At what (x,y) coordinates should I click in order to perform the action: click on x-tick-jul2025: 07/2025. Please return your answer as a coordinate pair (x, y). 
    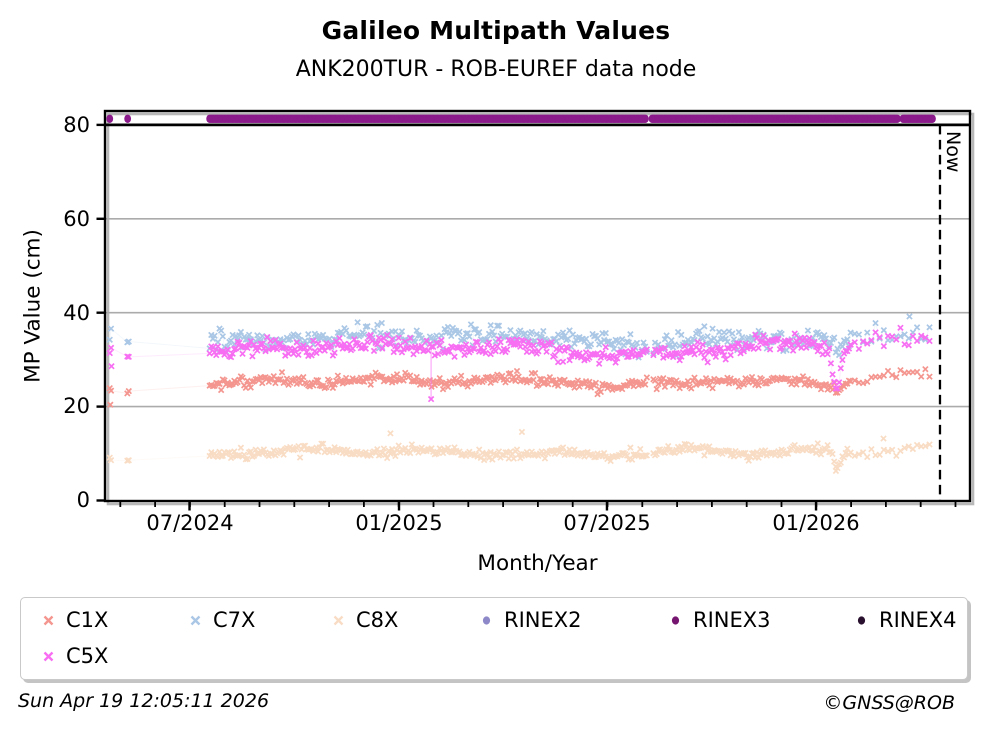
    Looking at the image, I should click on (607, 523).